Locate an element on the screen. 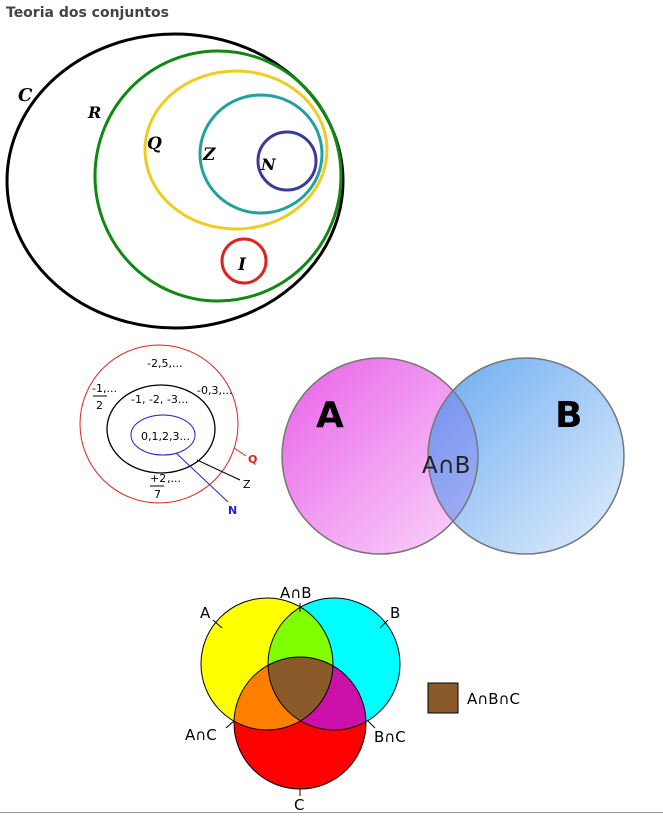 Image resolution: width=663 pixels, height=816 pixels. integer-set-label: Z is located at coordinates (209, 155).